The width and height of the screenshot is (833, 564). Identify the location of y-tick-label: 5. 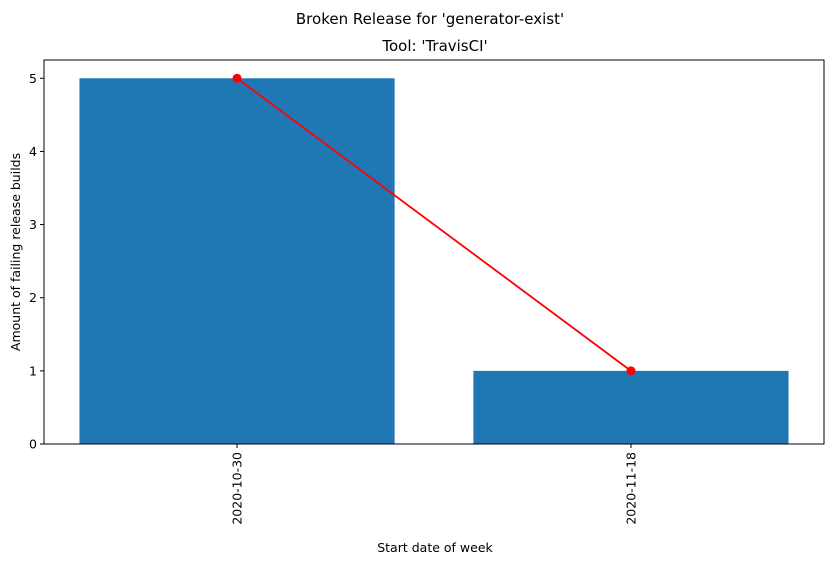
(33, 78).